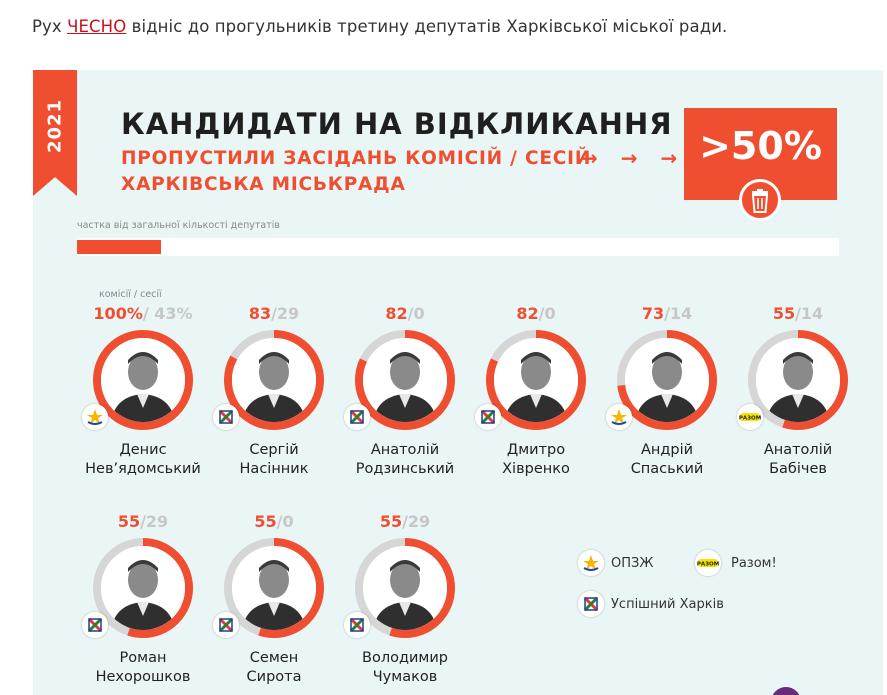 The width and height of the screenshot is (887, 695). I want to click on attendance-percent: 55/0, so click(274, 521).